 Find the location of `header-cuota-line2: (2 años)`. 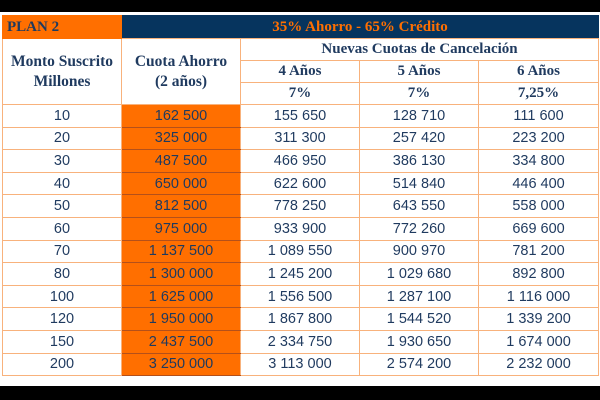

header-cuota-line2: (2 años) is located at coordinates (181, 81).